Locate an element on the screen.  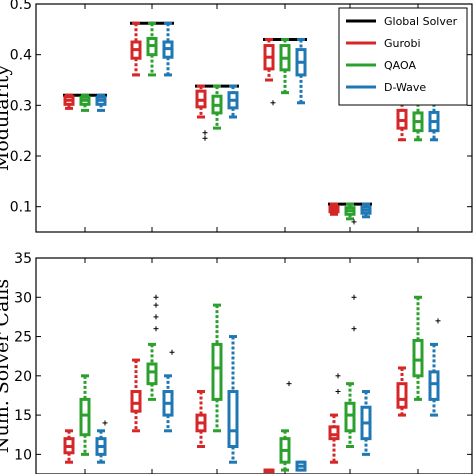
solver-calls-axis-label: Num. Solver Calls is located at coordinates (6, 366).